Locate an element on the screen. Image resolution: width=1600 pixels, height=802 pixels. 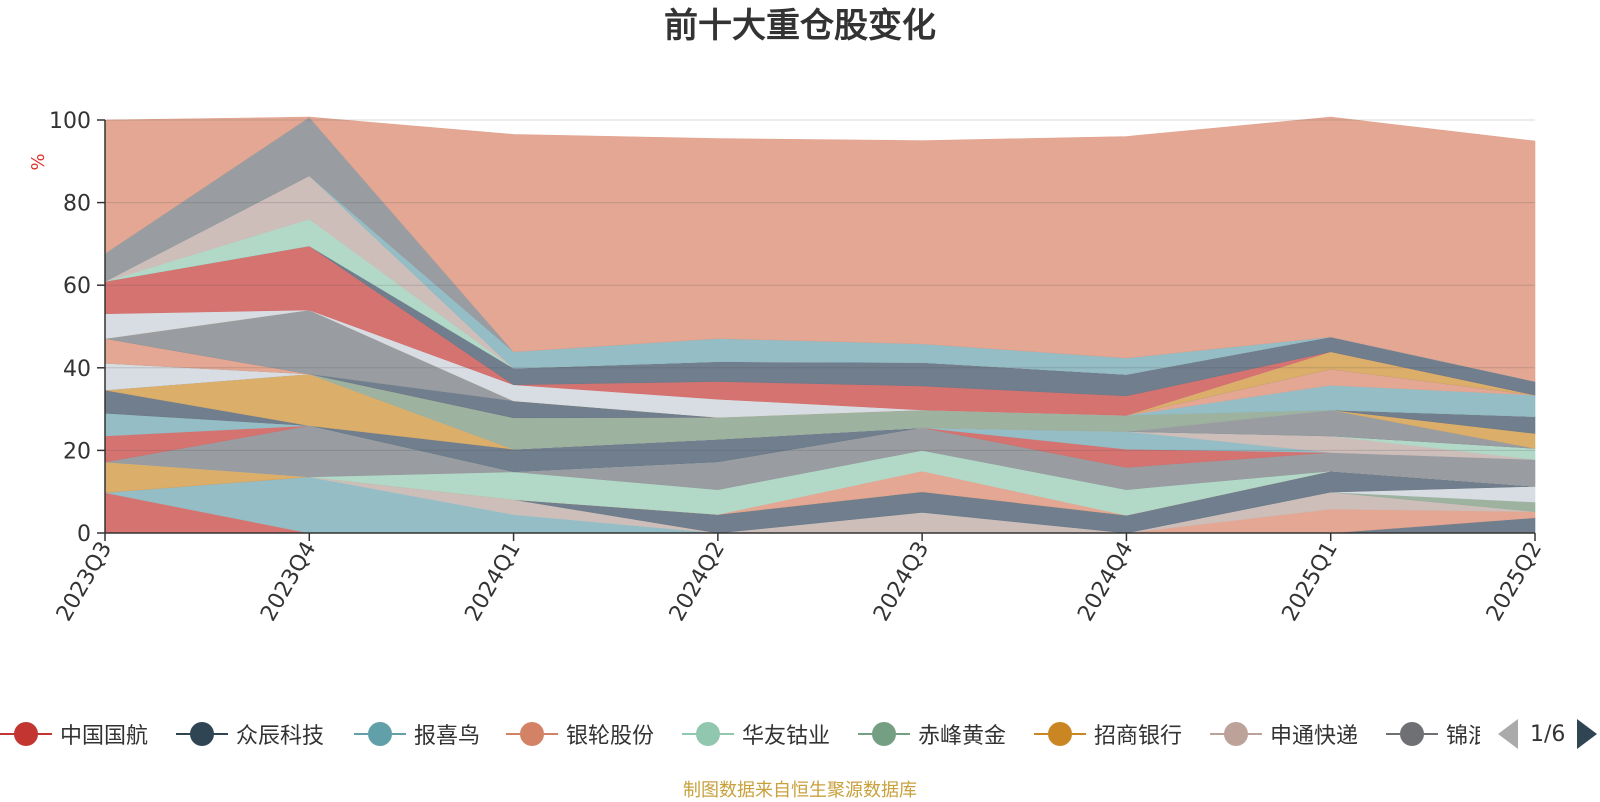
legend-label: 报喜鸟 is located at coordinates (447, 736).